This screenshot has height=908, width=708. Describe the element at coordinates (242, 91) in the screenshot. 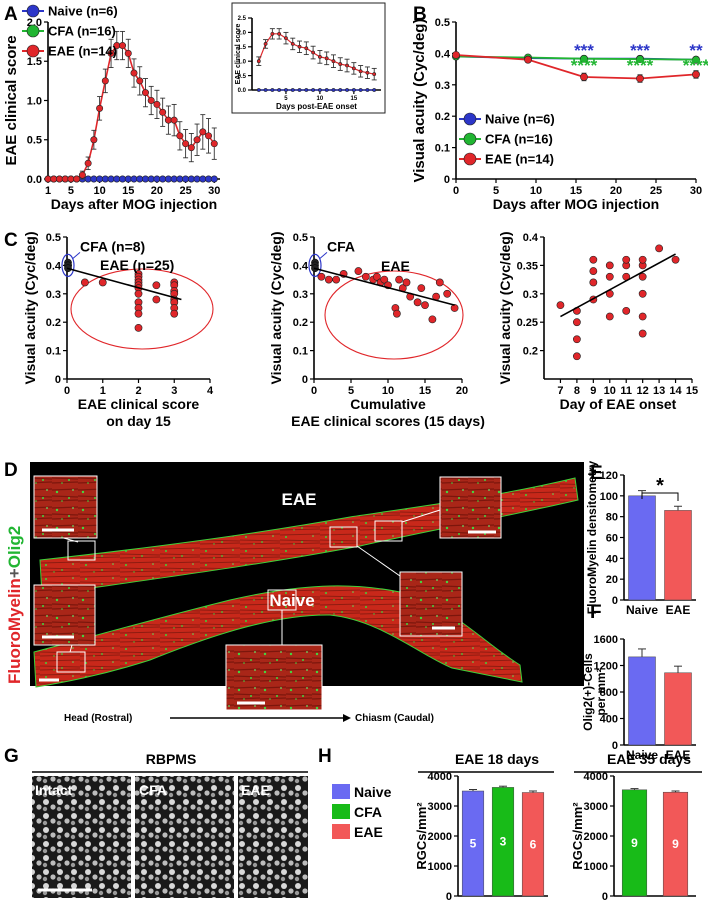

I see `y-tick-label: 0.0` at that location.